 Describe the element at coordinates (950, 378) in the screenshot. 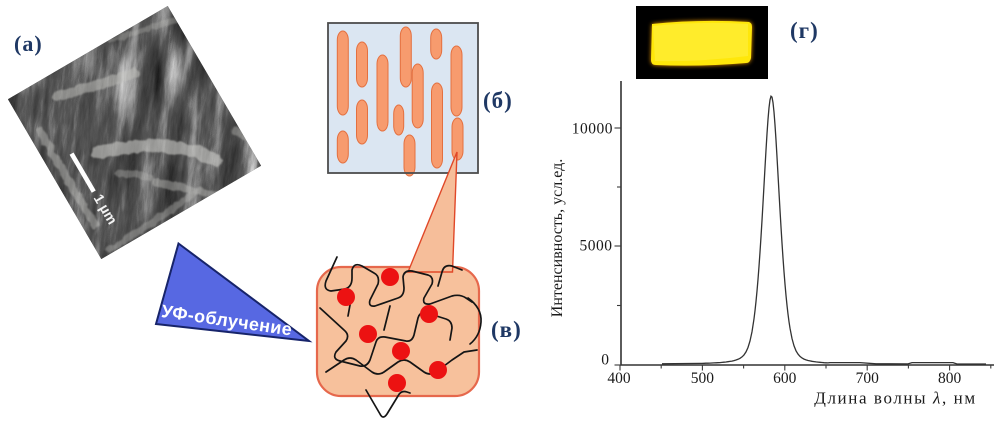

I see `svg-text: 800` at that location.